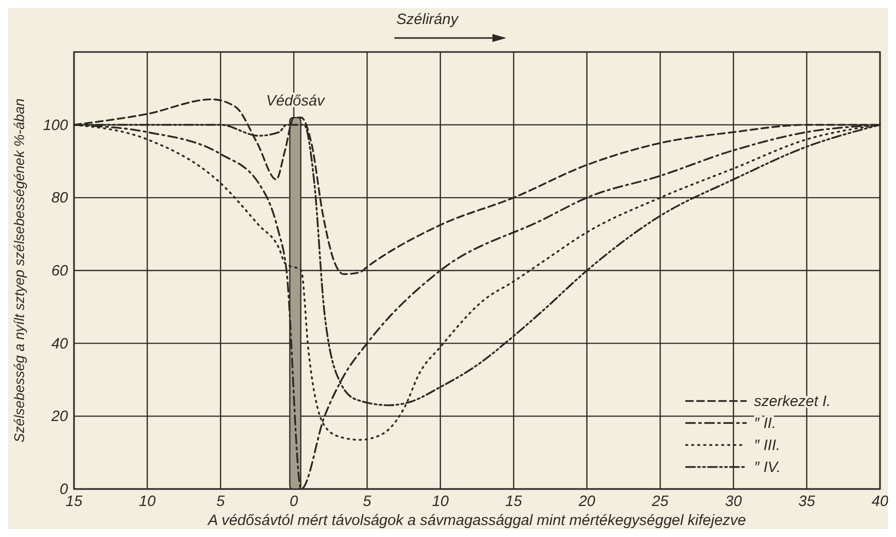  I want to click on y-tick-label: 40, so click(60, 343).